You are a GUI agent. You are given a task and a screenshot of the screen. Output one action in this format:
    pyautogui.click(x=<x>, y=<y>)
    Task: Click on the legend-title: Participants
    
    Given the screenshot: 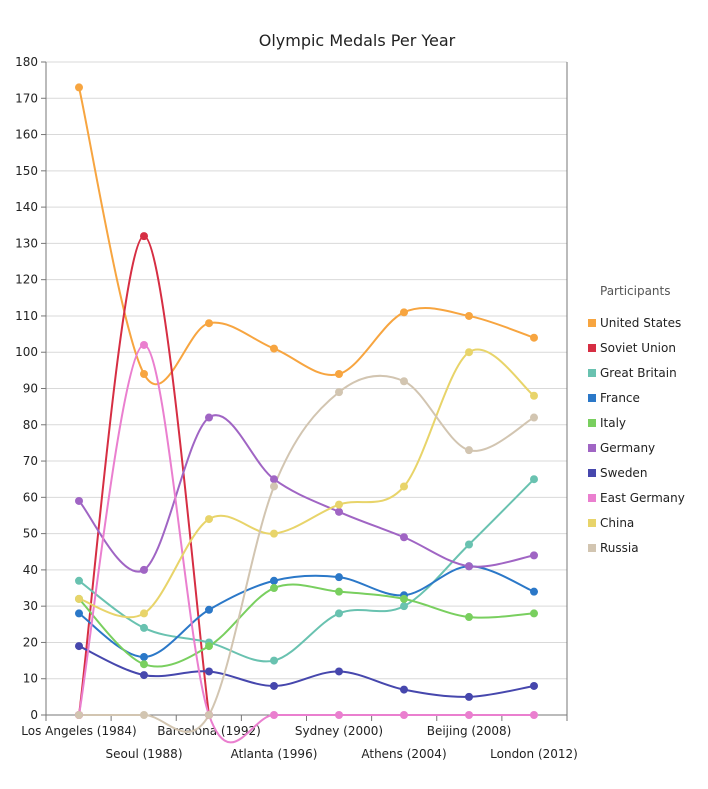 What is the action you would take?
    pyautogui.click(x=635, y=291)
    